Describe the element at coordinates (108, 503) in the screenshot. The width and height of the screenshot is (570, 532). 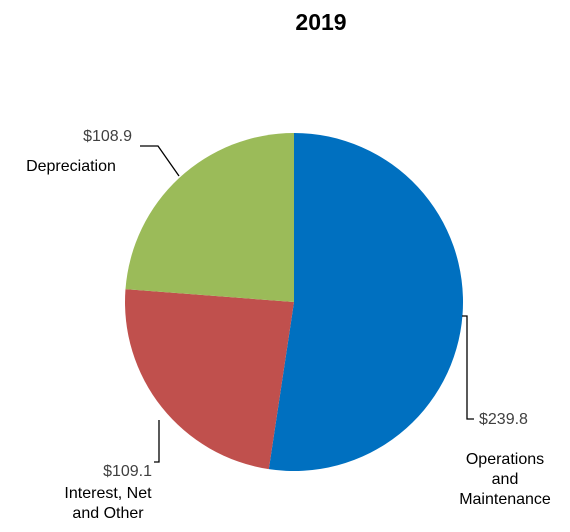
I see `slice-name-label: Interest, Net and Other` at that location.